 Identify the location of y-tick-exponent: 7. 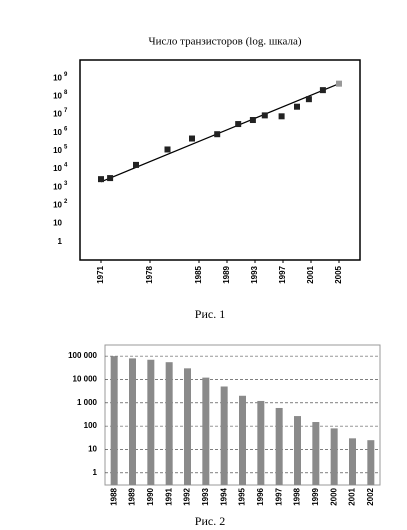
(66, 111).